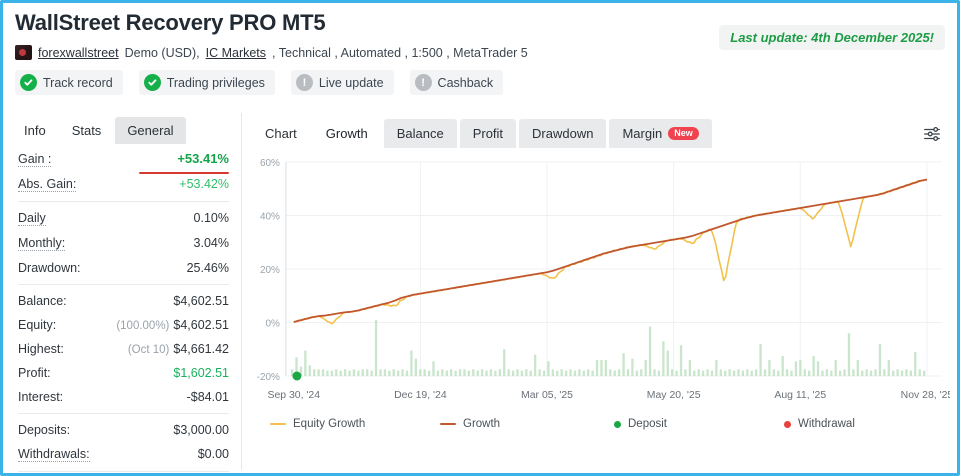  Describe the element at coordinates (865, 424) in the screenshot. I see `legend-item-withdrawal: Withdrawal` at that location.